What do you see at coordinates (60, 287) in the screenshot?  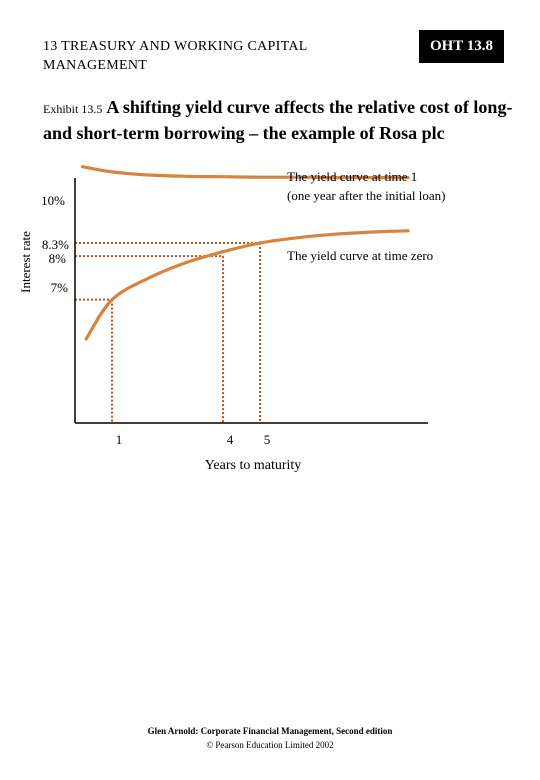 I see `y-tick-label-7: 7%` at bounding box center [60, 287].